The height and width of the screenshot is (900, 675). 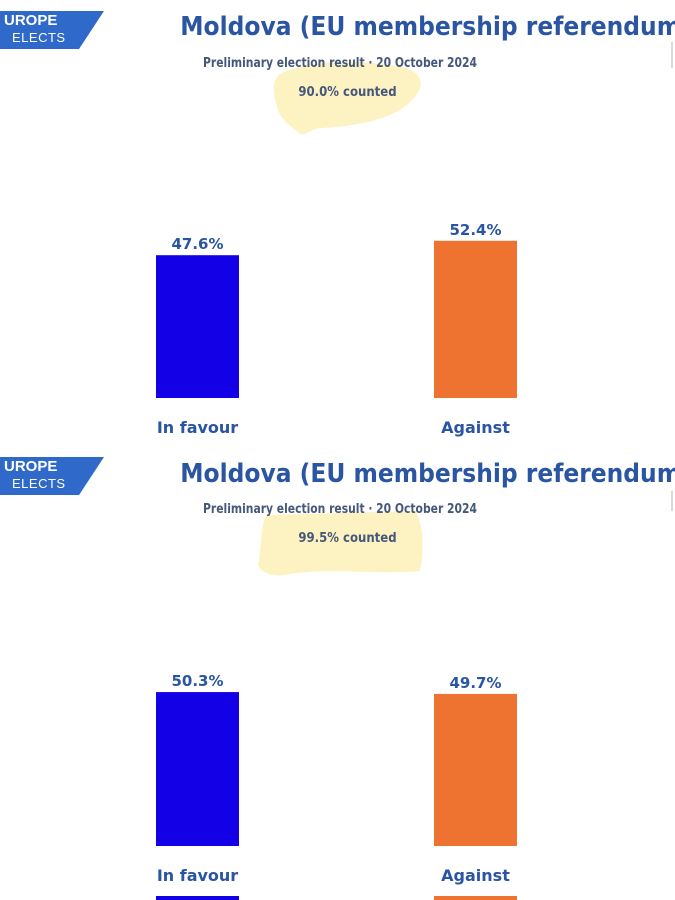 I want to click on data-label: 49.7%, so click(x=475, y=683).